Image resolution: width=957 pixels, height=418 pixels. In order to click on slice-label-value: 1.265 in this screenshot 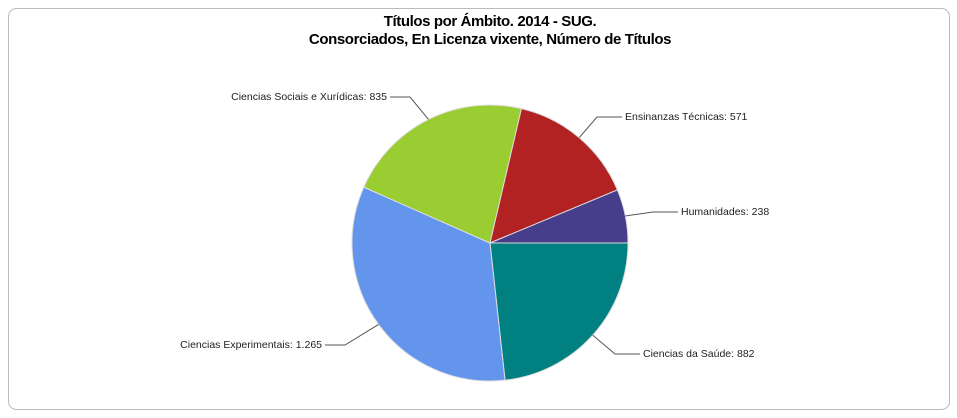, I will do `click(309, 345)`.